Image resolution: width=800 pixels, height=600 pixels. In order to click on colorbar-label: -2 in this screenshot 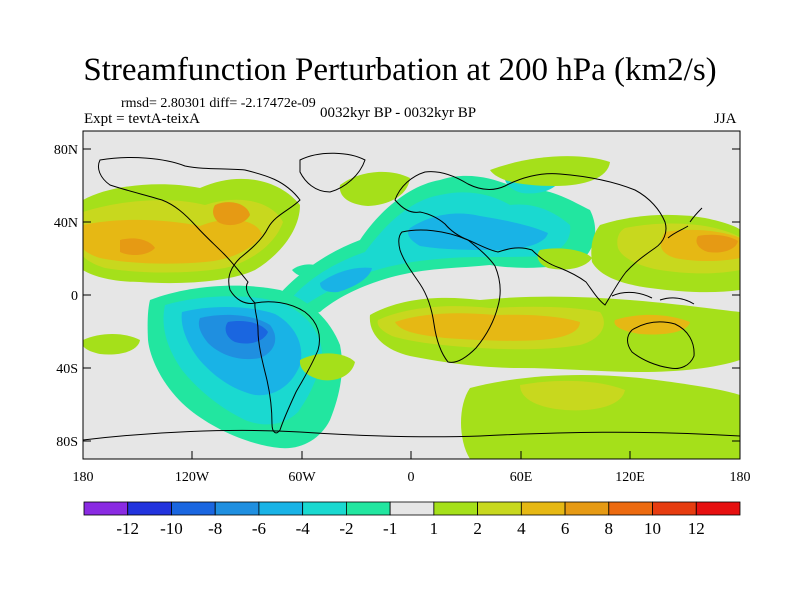, I will do `click(346, 528)`.